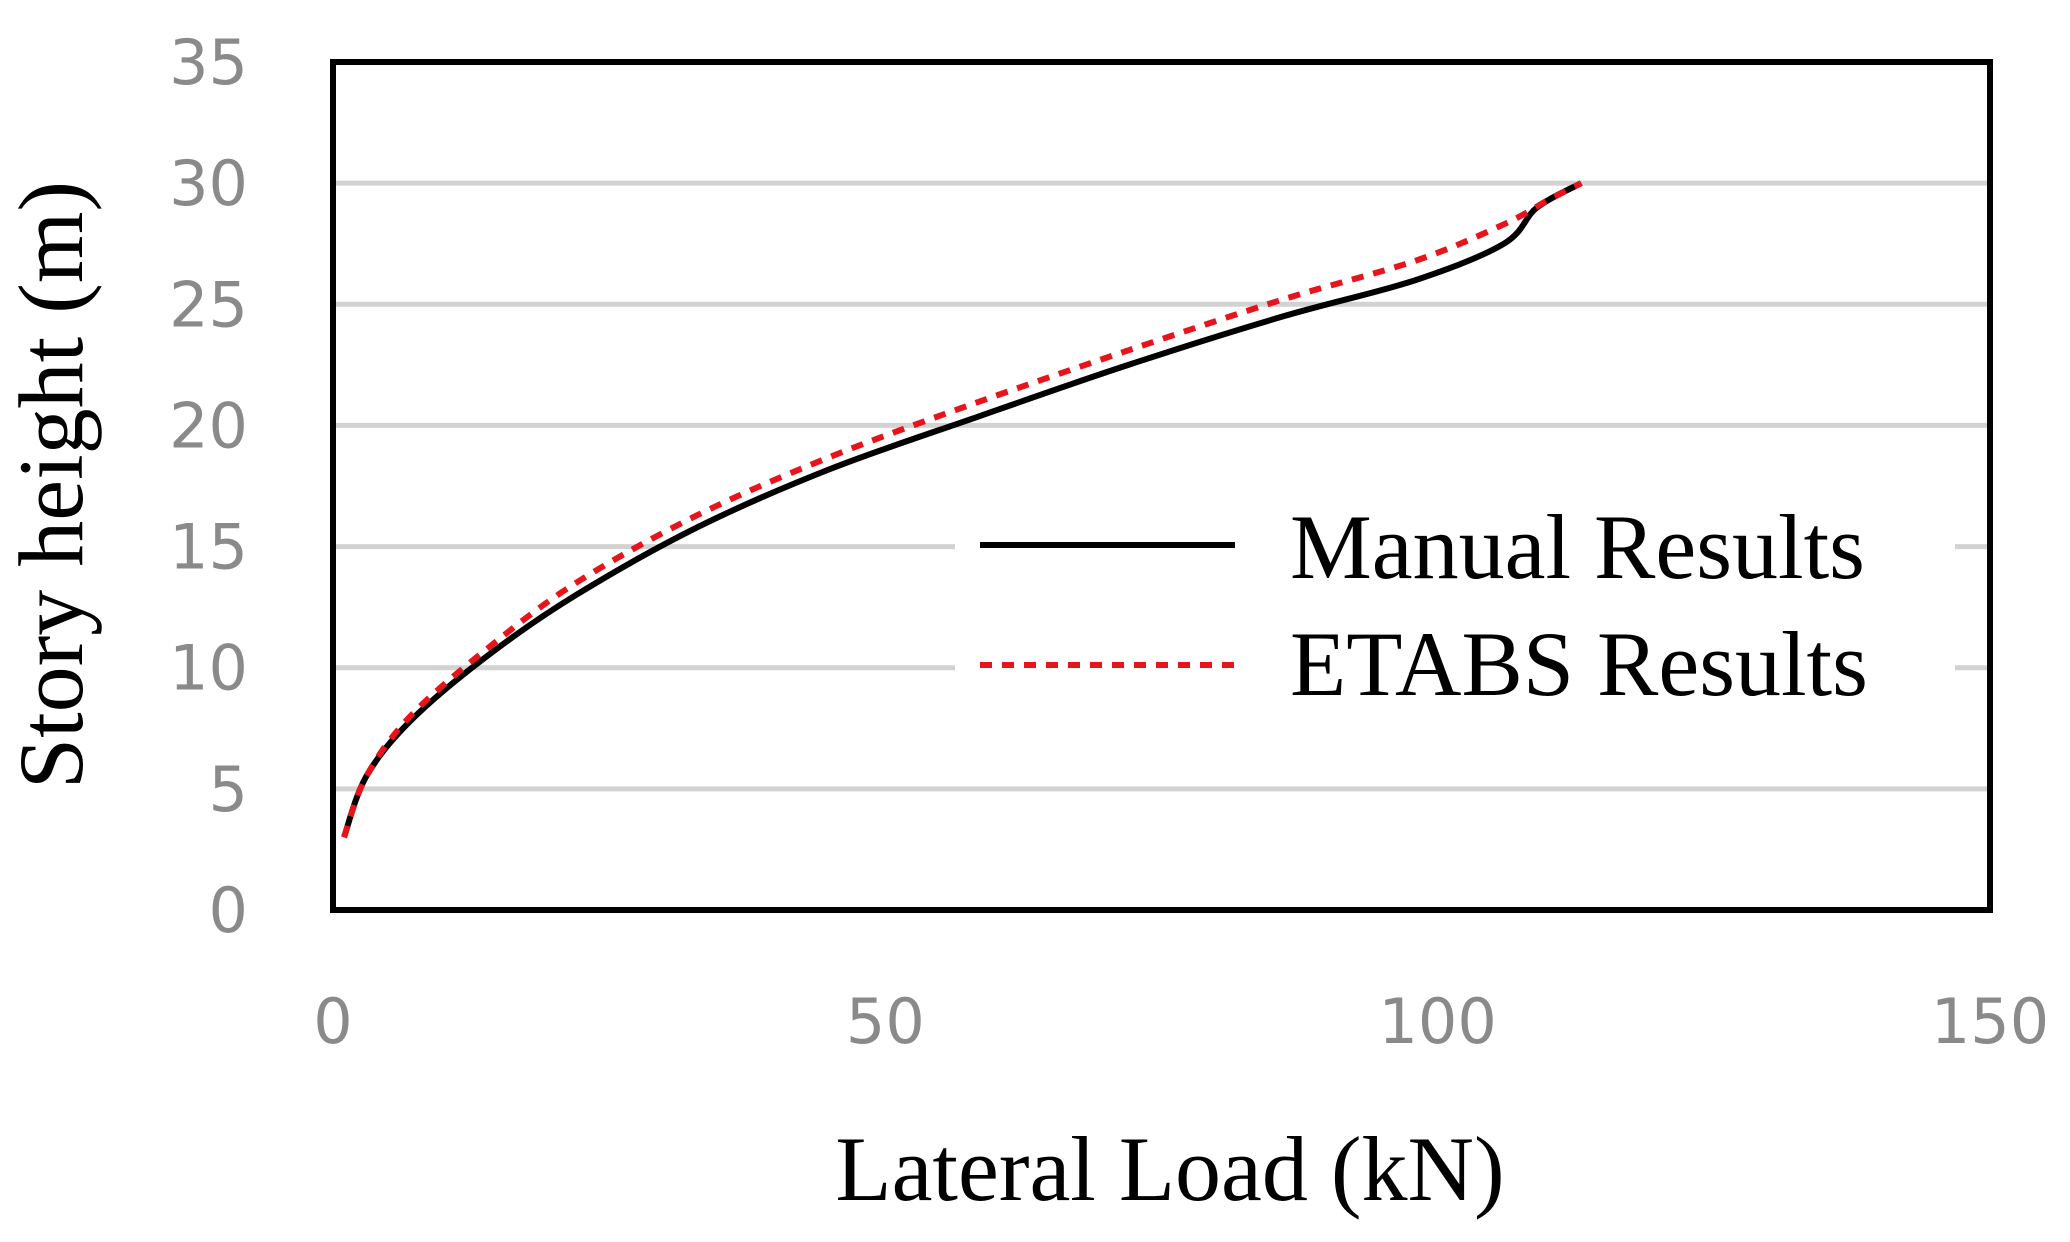 This screenshot has width=2070, height=1242. What do you see at coordinates (1169, 1169) in the screenshot?
I see `x-axis-title: Lateral Load (kN)` at bounding box center [1169, 1169].